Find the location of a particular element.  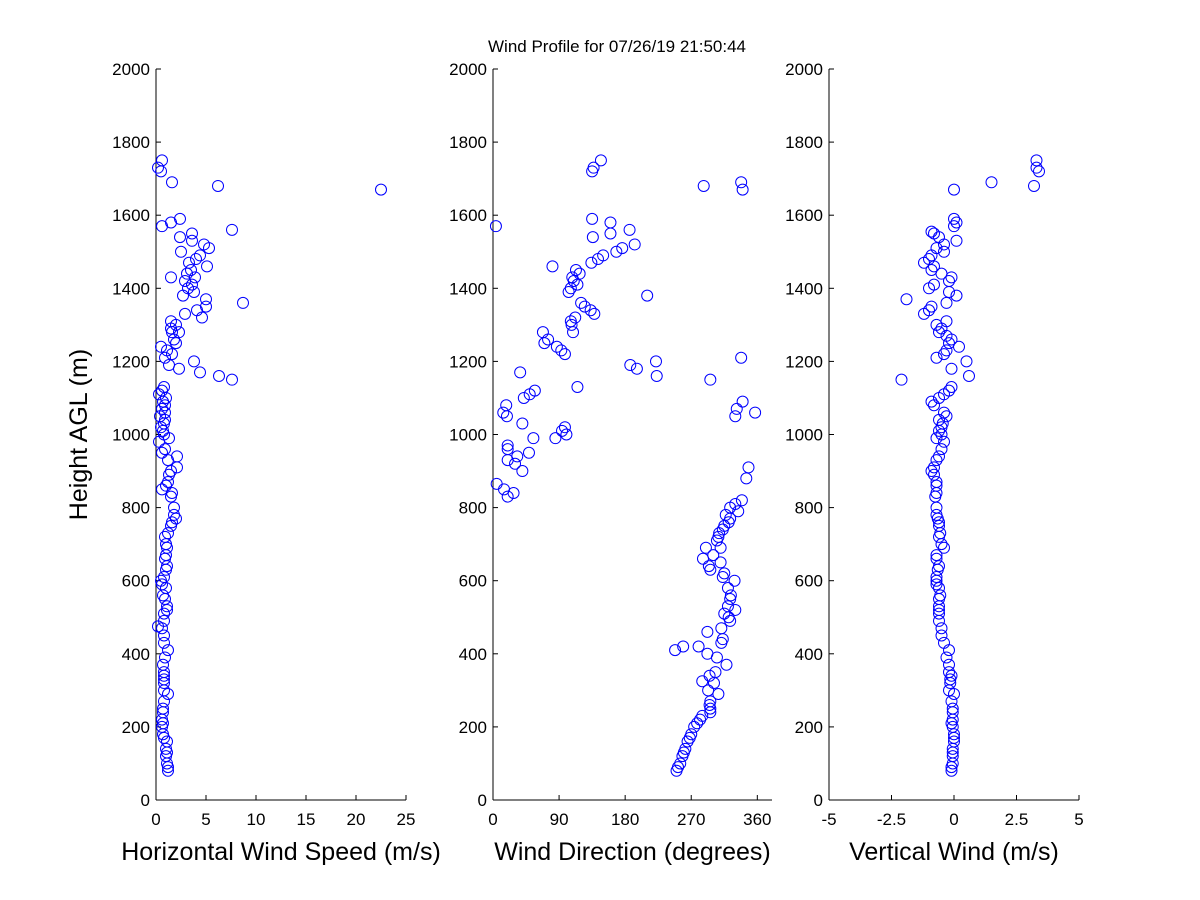

y-tick-label: 1200 is located at coordinates (804, 361).